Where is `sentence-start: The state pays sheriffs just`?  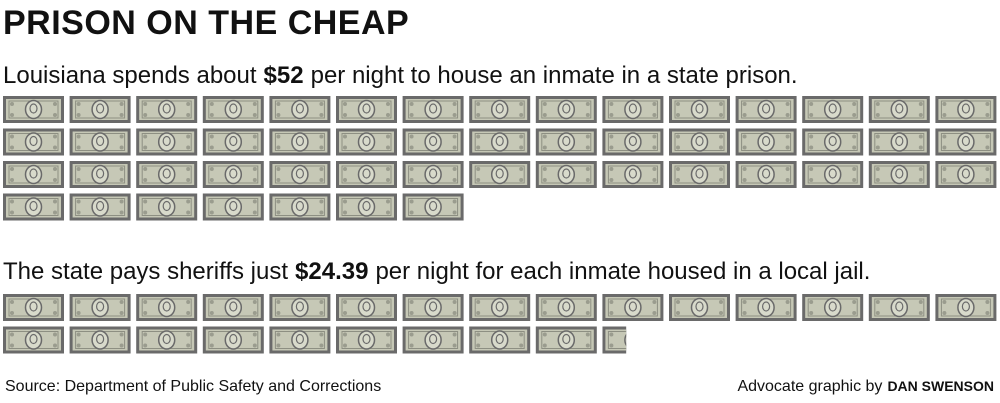 sentence-start: The state pays sheriffs just is located at coordinates (145, 271).